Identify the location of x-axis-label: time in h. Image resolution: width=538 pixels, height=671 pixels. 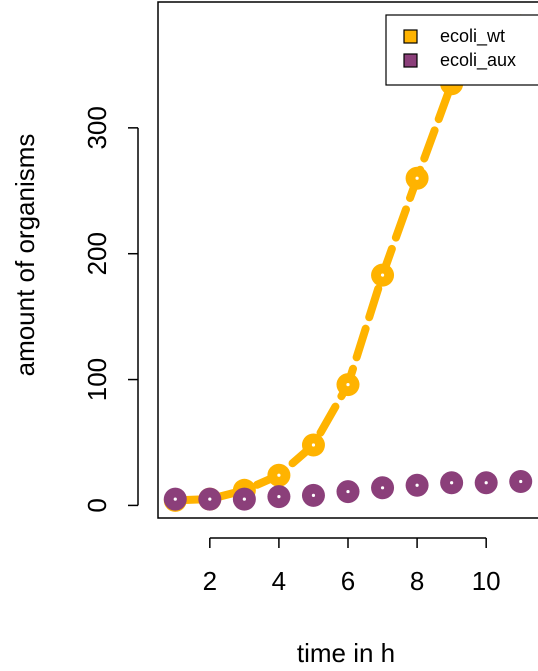
(346, 653).